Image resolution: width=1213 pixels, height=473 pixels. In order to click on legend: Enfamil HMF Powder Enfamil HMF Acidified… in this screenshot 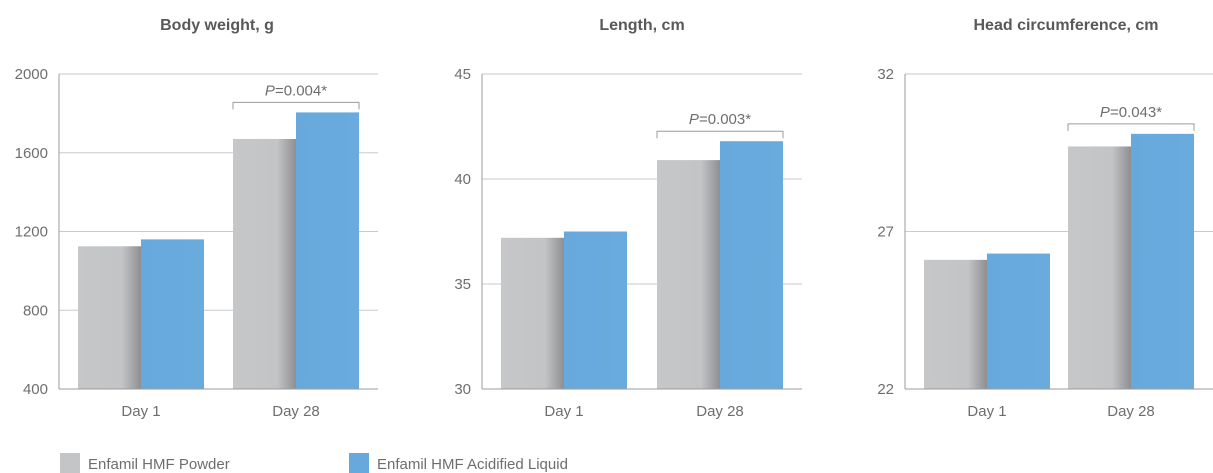, I will do `click(314, 463)`.